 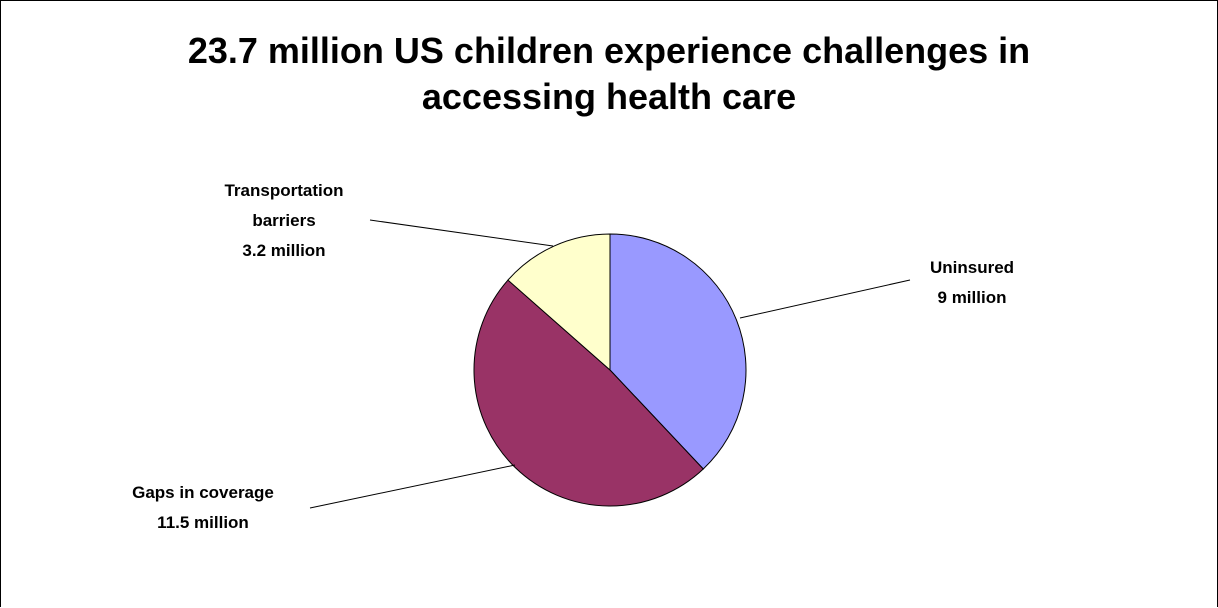 I want to click on label-transportation-barriers-name-2: barriers, so click(x=283, y=220).